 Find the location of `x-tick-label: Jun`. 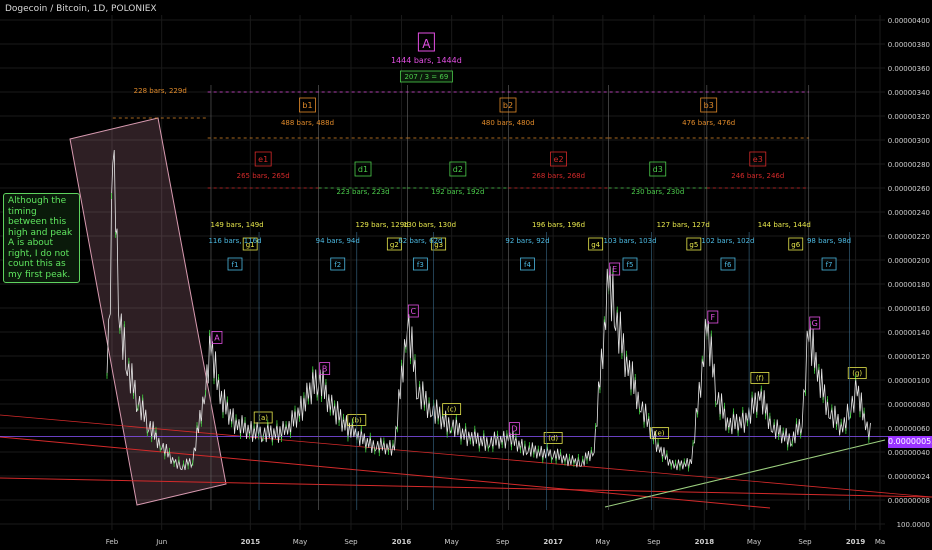

x-tick-label: Jun is located at coordinates (161, 542).